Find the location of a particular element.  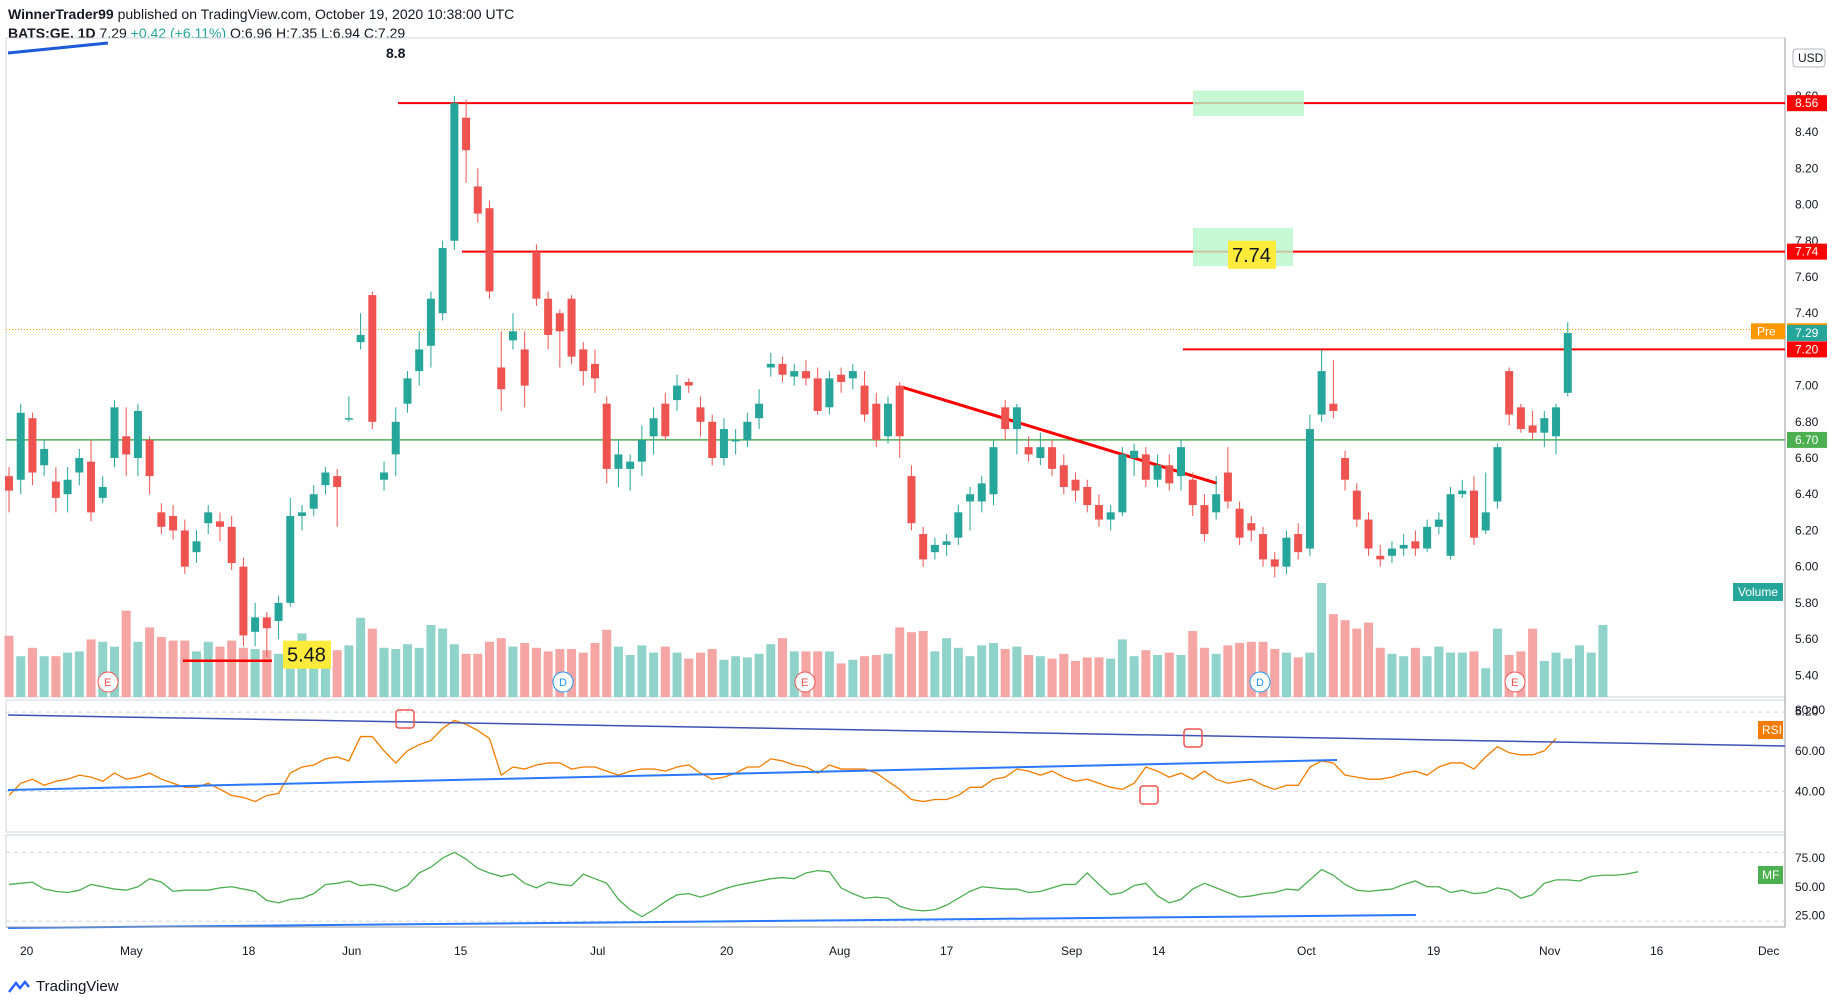

rsi-tick: 80.00 is located at coordinates (1810, 710).